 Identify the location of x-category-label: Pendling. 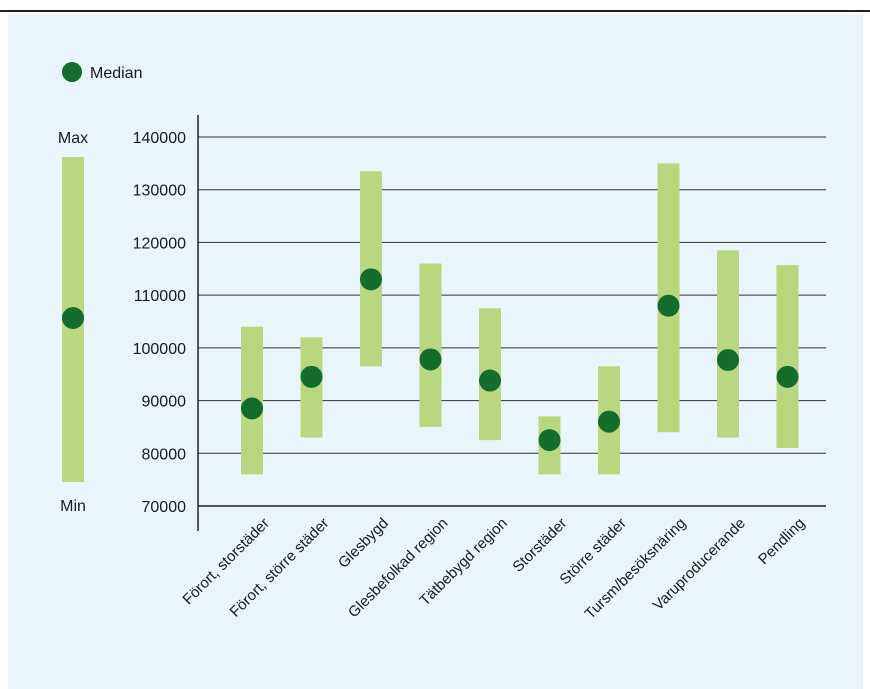
(781, 541).